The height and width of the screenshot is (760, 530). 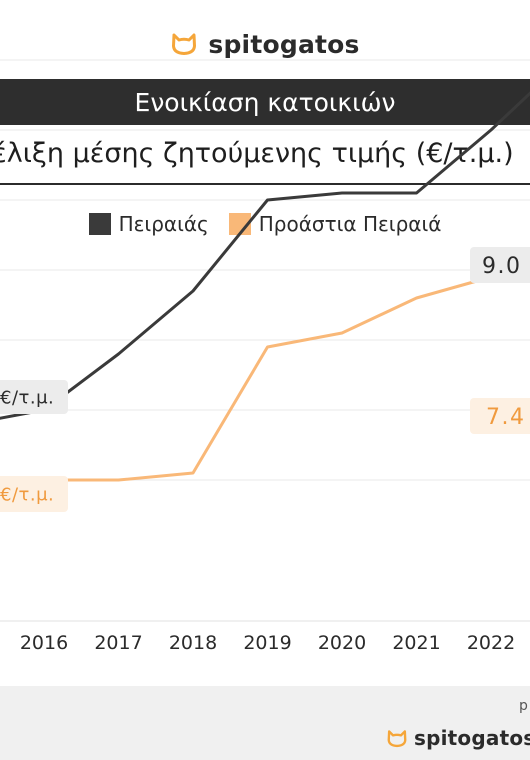 I want to click on brand-logo-bottom: spitogatos, so click(x=458, y=738).